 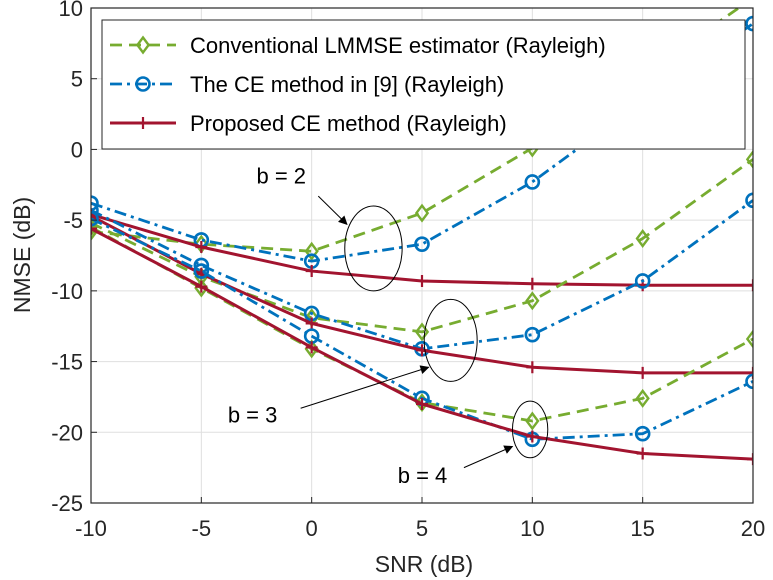 I want to click on legend-entry-2: The CE method in [9] (Rayleigh), so click(x=307, y=84).